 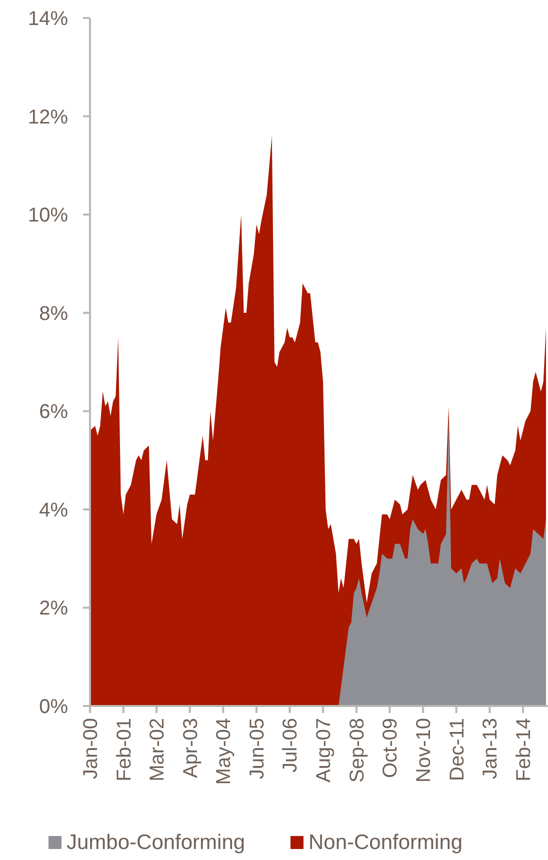 I want to click on y-tick-label: 12%, so click(x=48, y=117).